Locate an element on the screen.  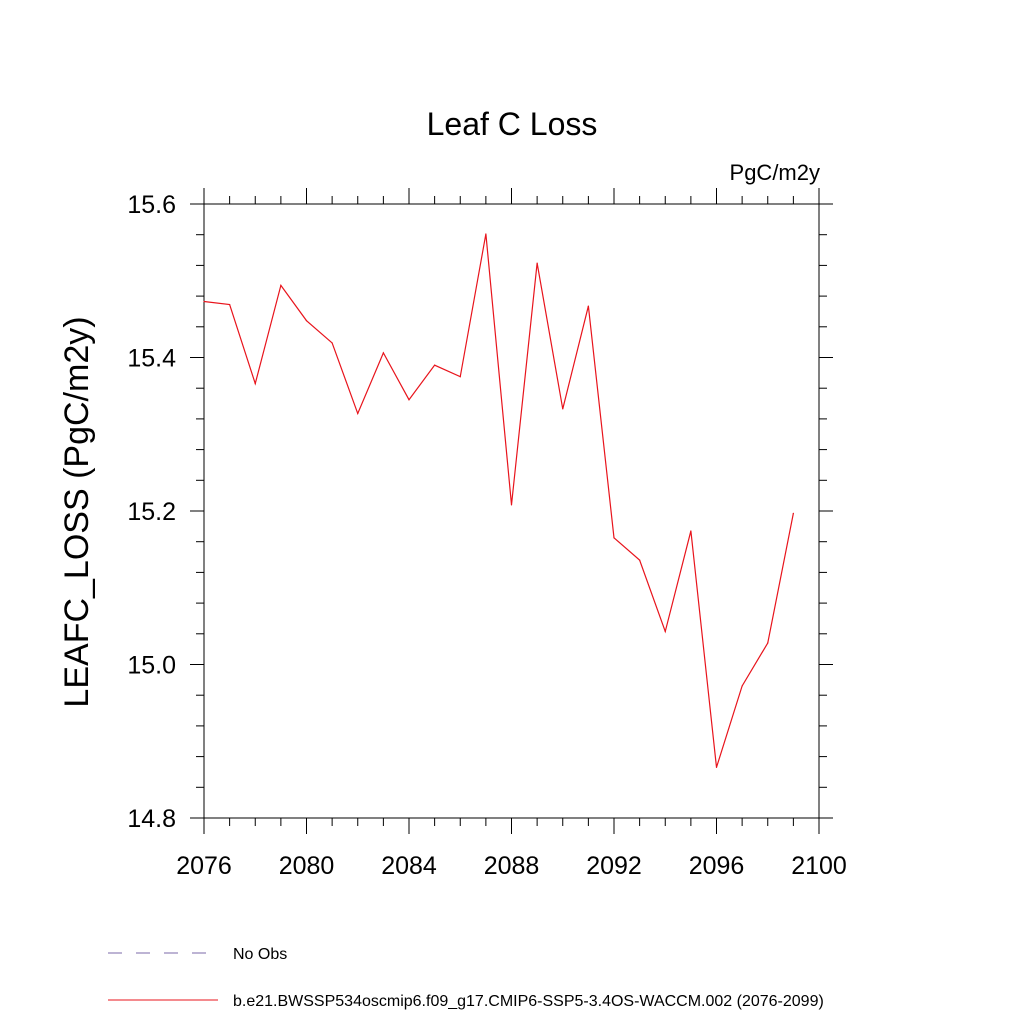
x-tick-label: 2076 is located at coordinates (204, 866).